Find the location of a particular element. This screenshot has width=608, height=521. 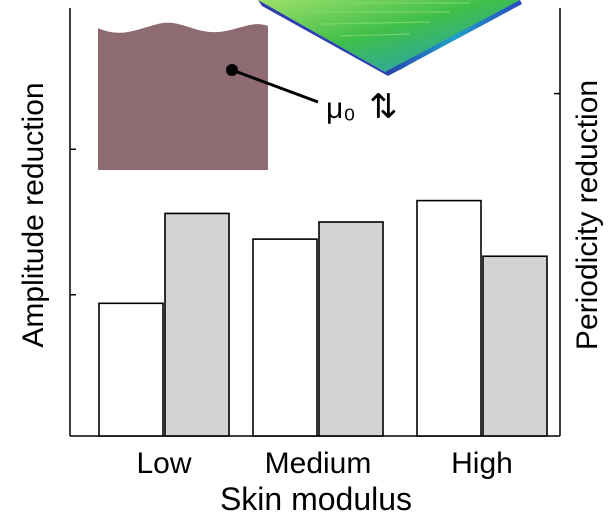

bar-series2-high is located at coordinates (515, 346).